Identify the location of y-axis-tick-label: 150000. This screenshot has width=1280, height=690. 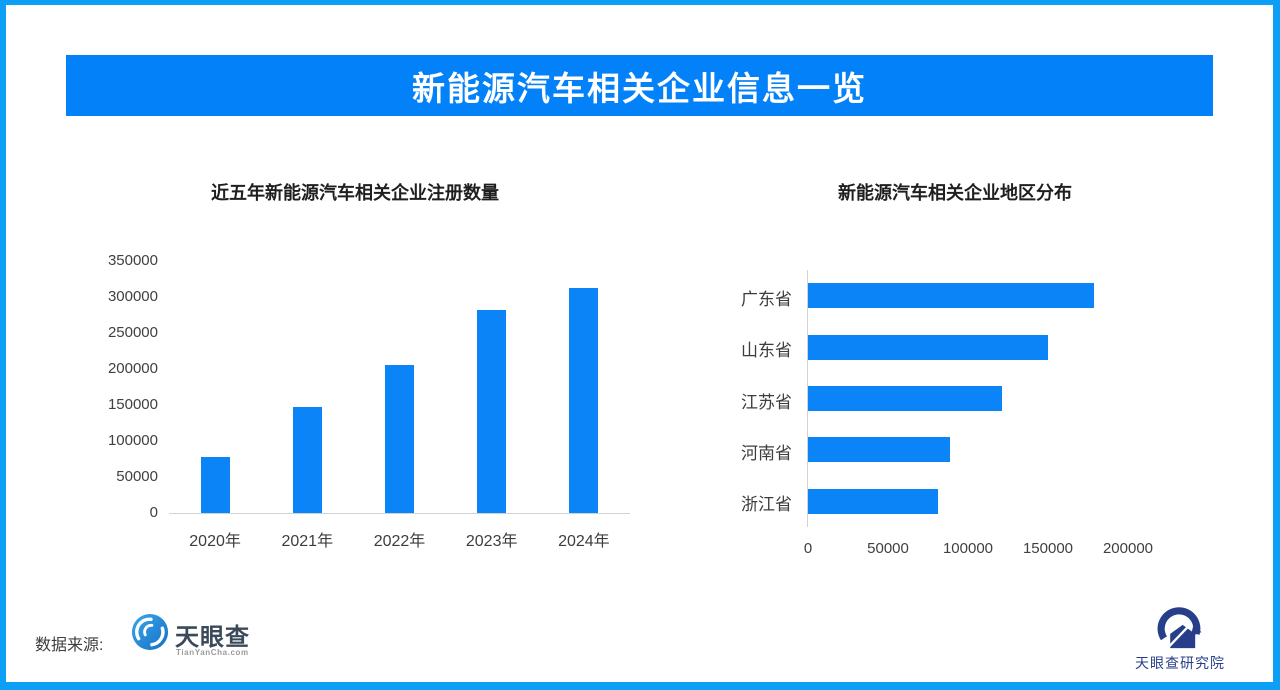
(132, 404).